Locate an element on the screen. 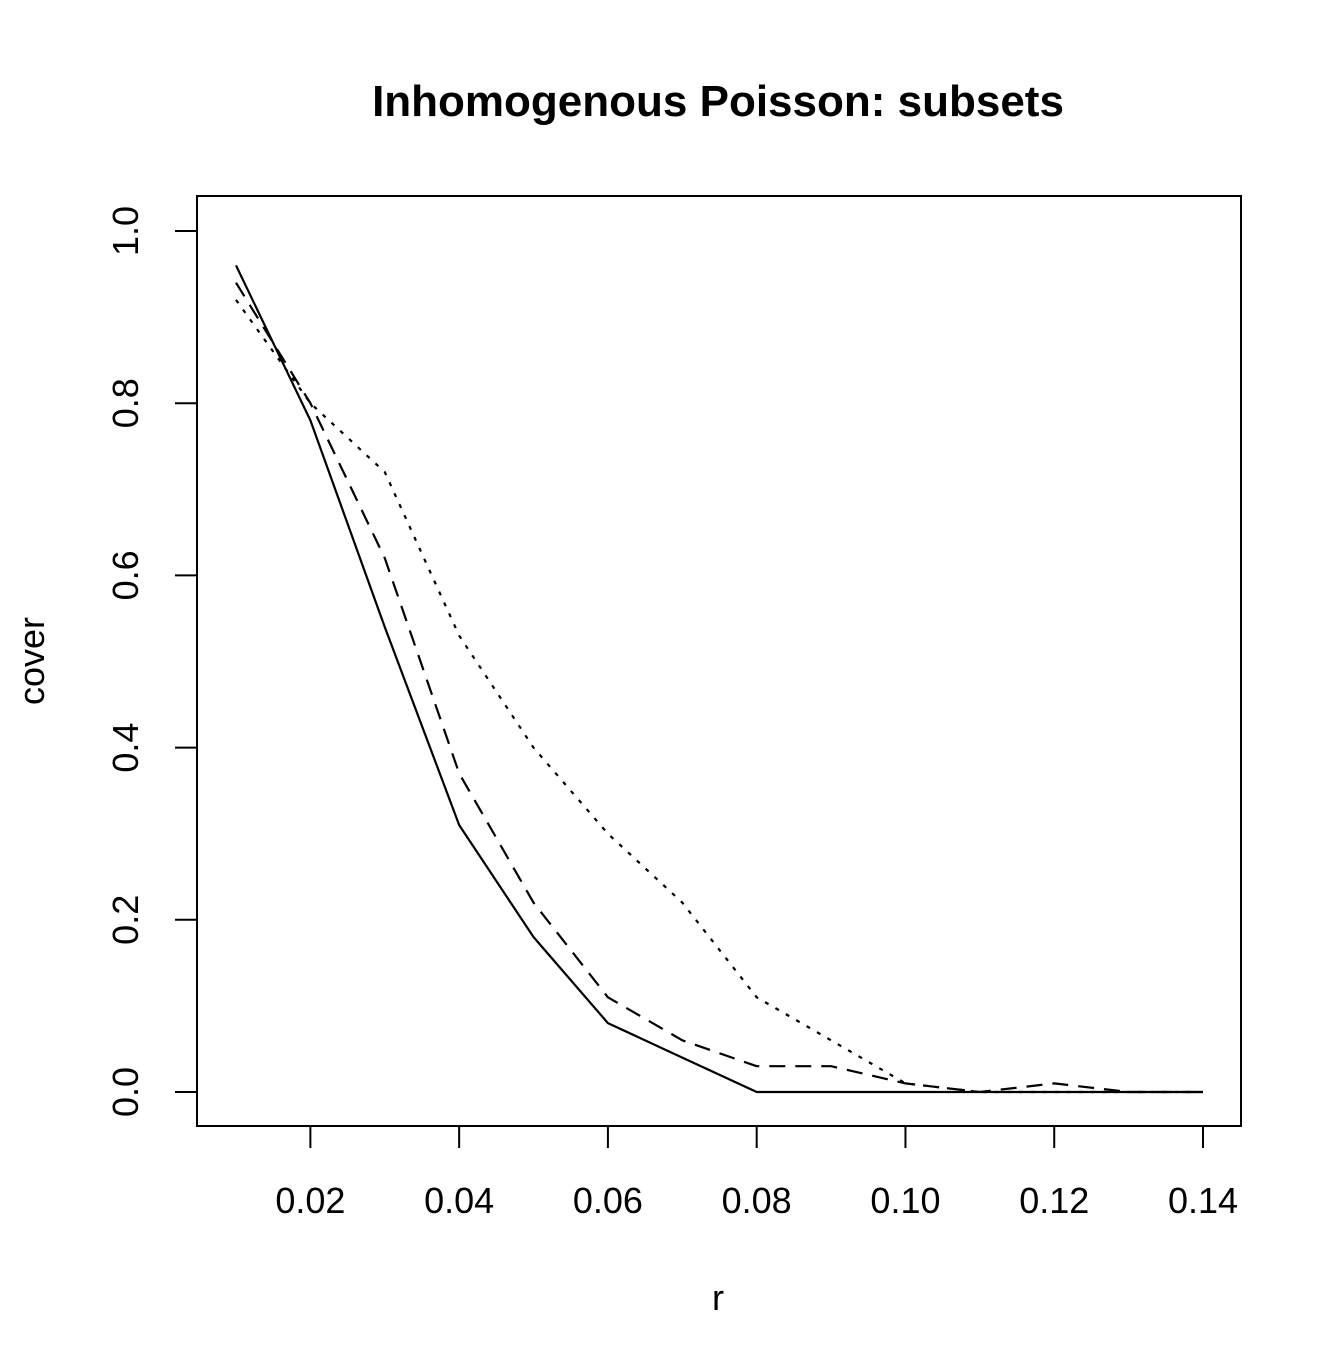 Image resolution: width=1342 pixels, height=1372 pixels. x-tick-label: 0.06 is located at coordinates (608, 1200).